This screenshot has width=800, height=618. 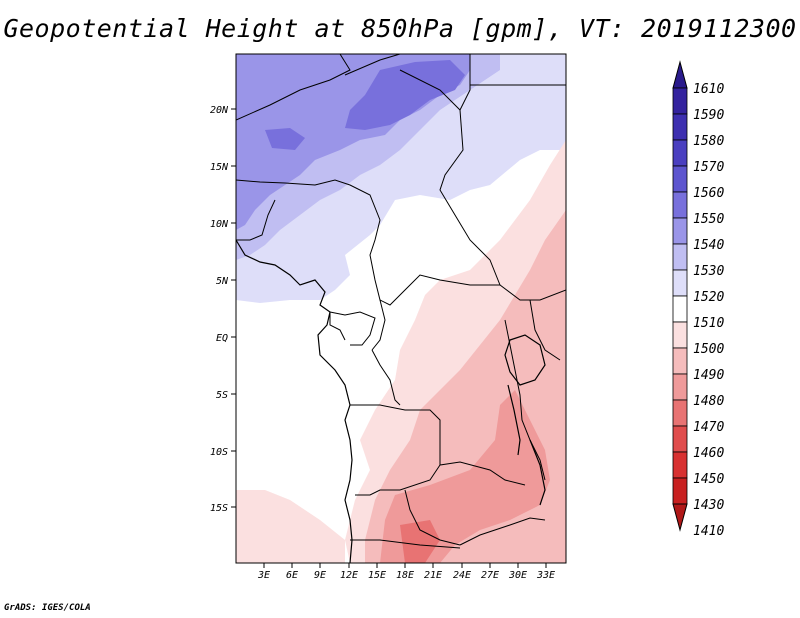 What do you see at coordinates (708, 245) in the screenshot?
I see `colorbar-label: 1540` at bounding box center [708, 245].